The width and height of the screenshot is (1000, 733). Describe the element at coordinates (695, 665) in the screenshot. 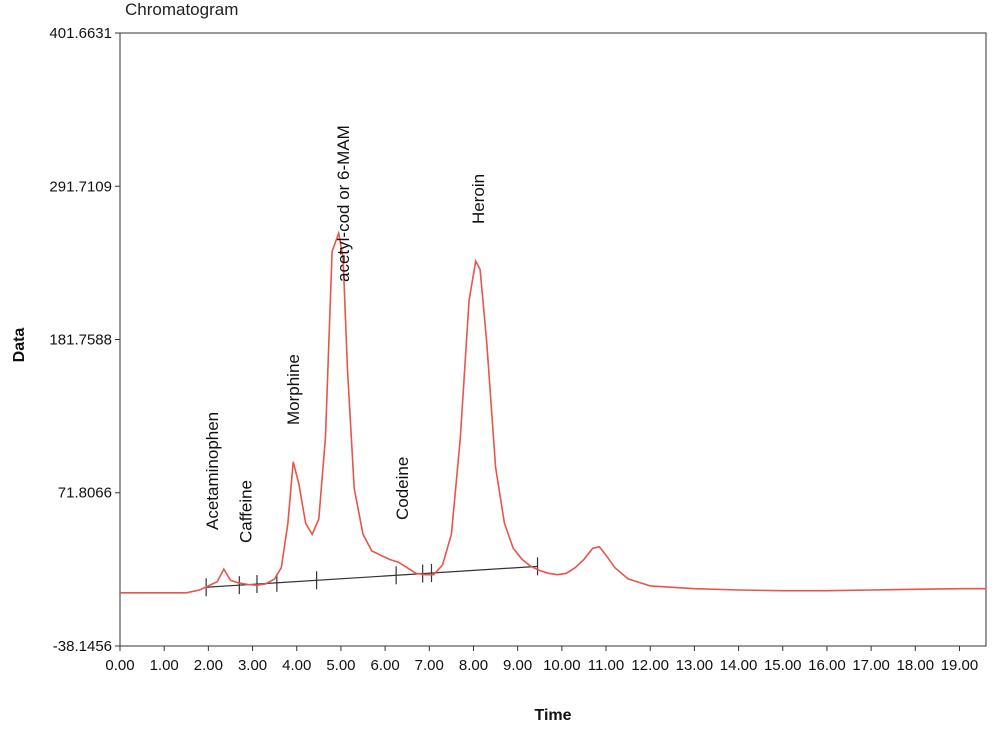

I see `x-tick-label: 13.00` at that location.